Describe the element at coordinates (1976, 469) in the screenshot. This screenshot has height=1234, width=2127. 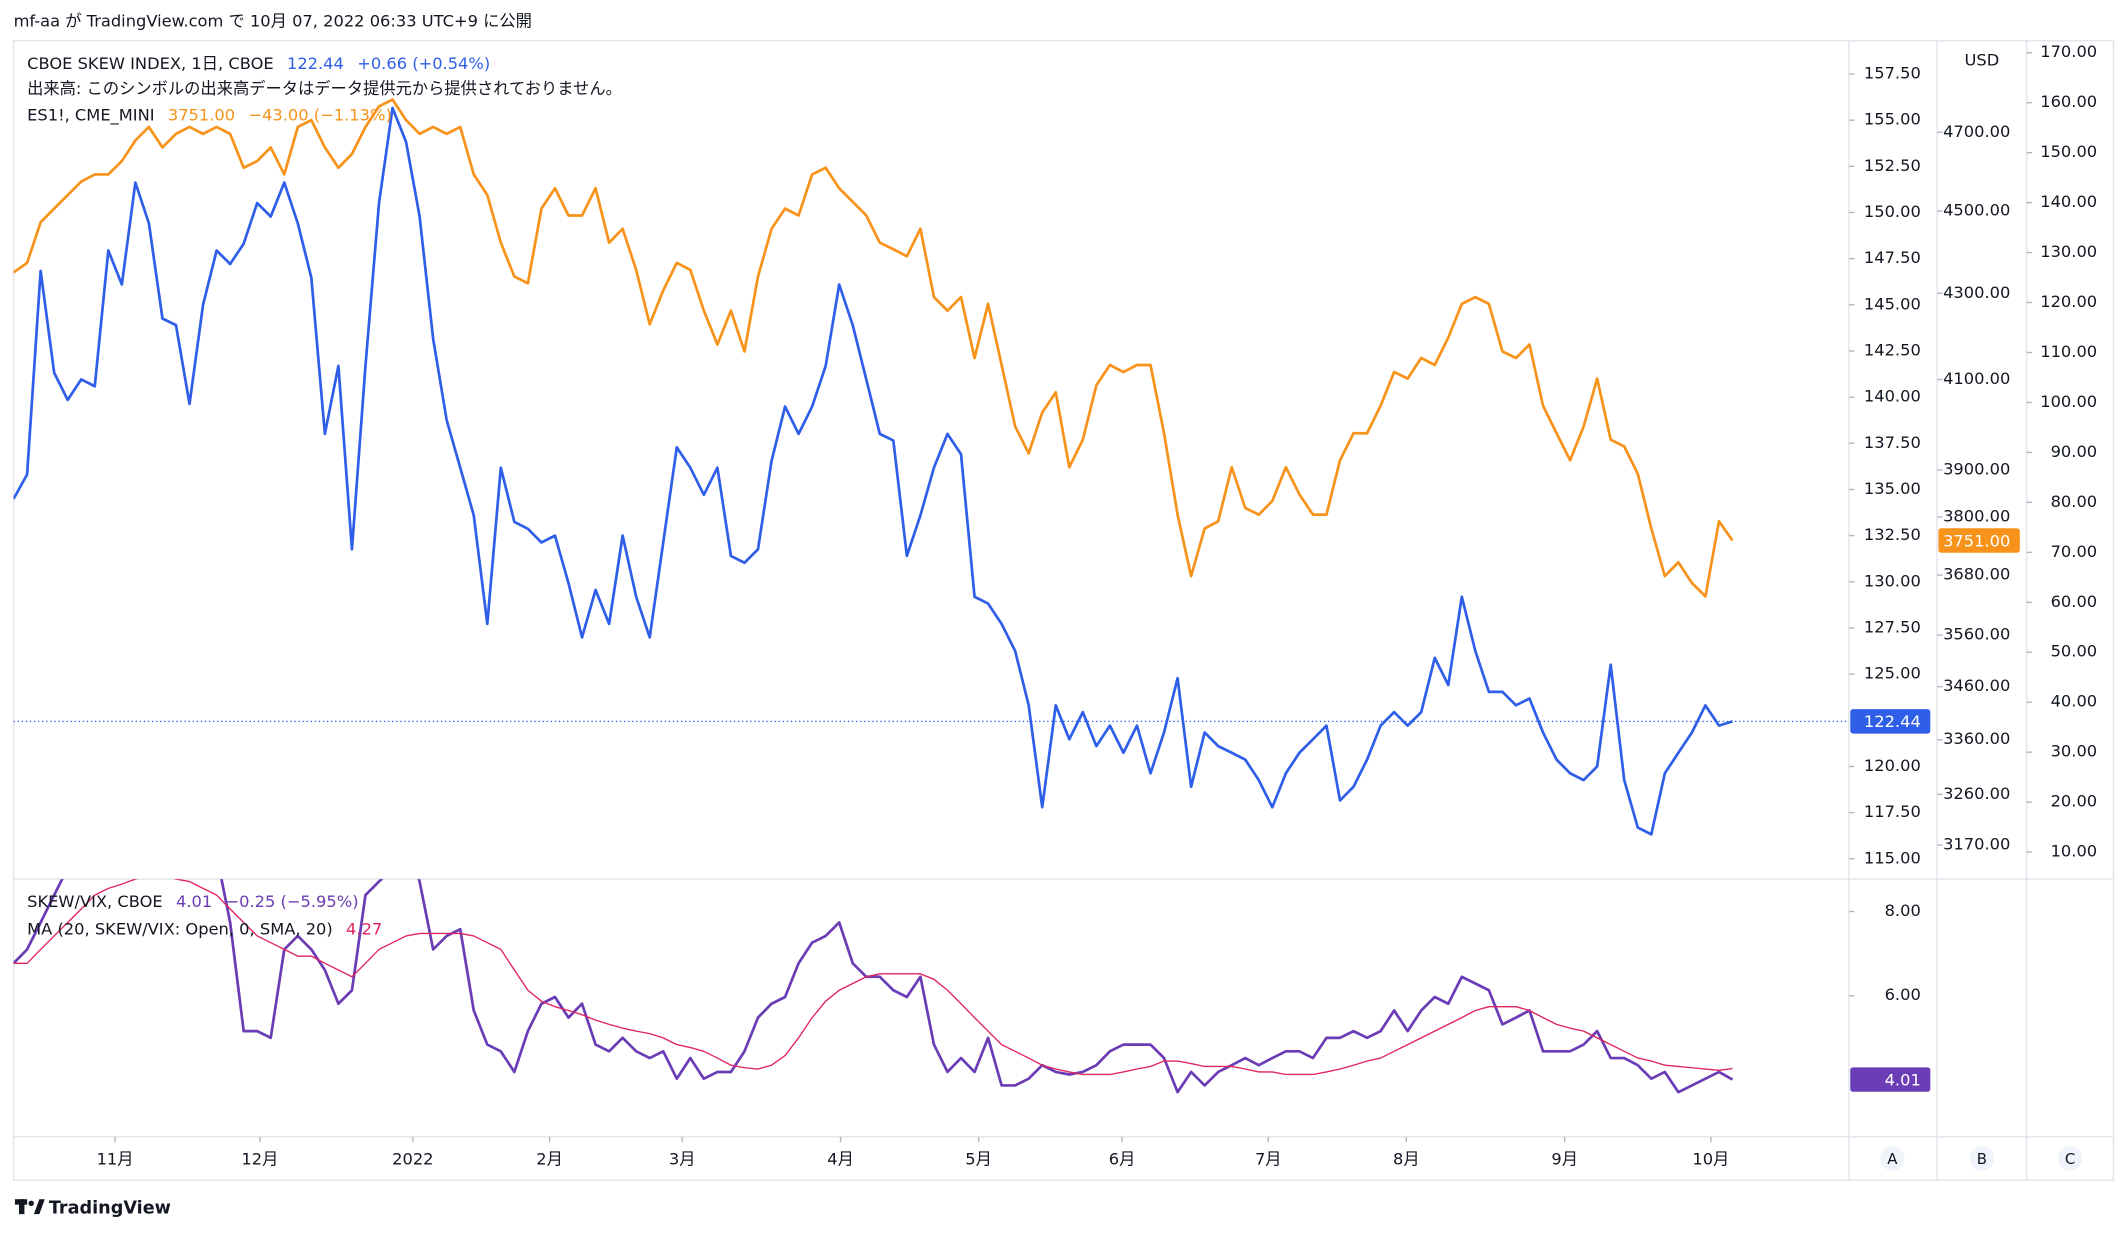
I see `y-tick-label: 3900.00` at that location.